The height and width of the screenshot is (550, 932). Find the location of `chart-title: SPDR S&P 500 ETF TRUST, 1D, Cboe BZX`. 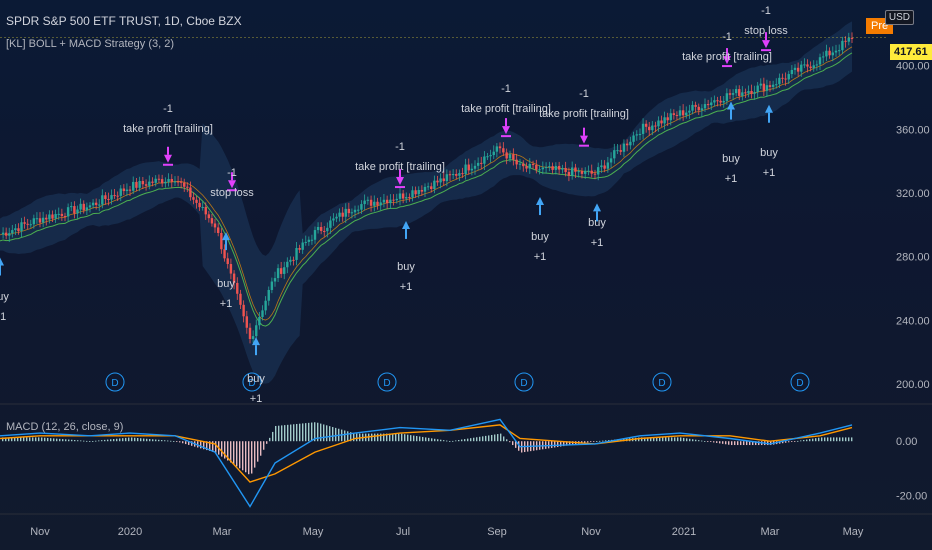

chart-title: SPDR S&P 500 ETF TRUST, 1D, Cboe BZX is located at coordinates (124, 21).